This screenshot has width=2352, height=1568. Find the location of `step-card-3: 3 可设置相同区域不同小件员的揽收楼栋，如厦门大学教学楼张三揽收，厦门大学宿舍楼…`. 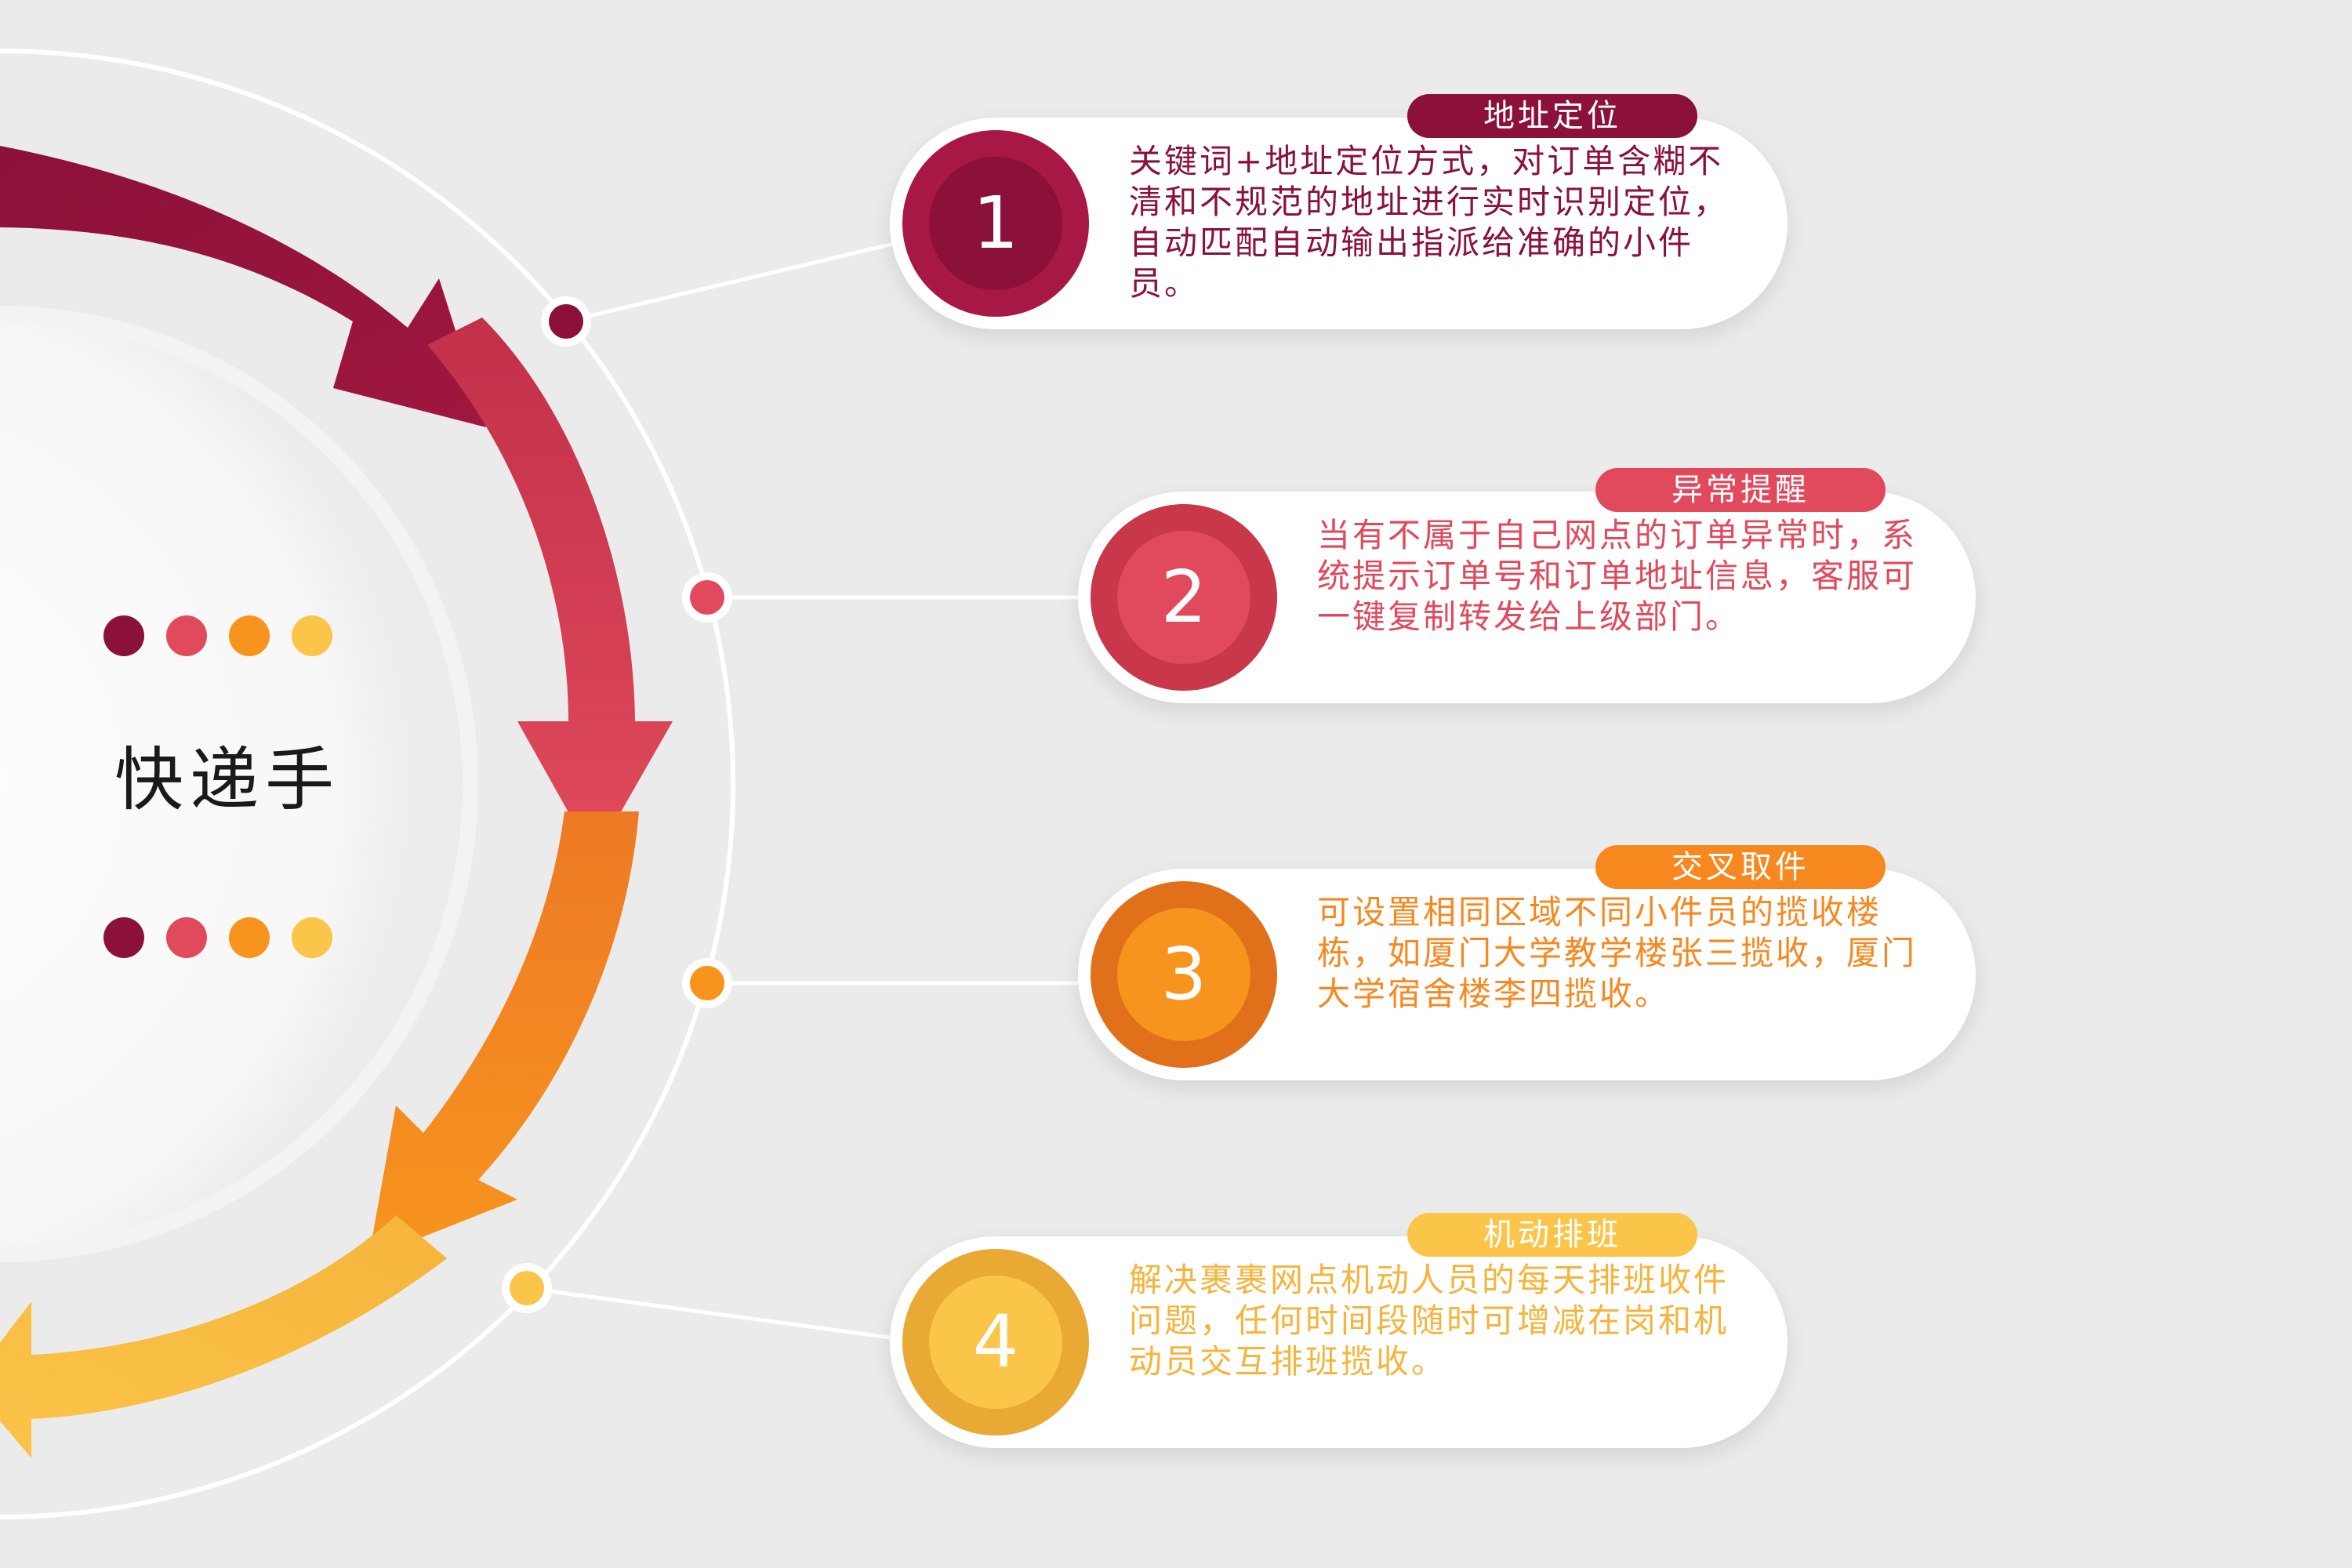

step-card-3: 3 可设置相同区域不同小件员的揽收楼栋，如厦门大学教学楼张三揽收，厦门大学宿舍楼… is located at coordinates (1527, 962).